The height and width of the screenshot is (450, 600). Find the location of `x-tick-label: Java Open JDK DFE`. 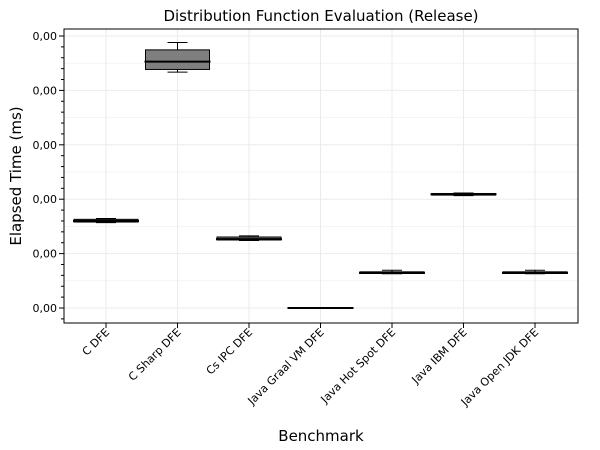

x-tick-label: Java Open JDK DFE is located at coordinates (499, 367).